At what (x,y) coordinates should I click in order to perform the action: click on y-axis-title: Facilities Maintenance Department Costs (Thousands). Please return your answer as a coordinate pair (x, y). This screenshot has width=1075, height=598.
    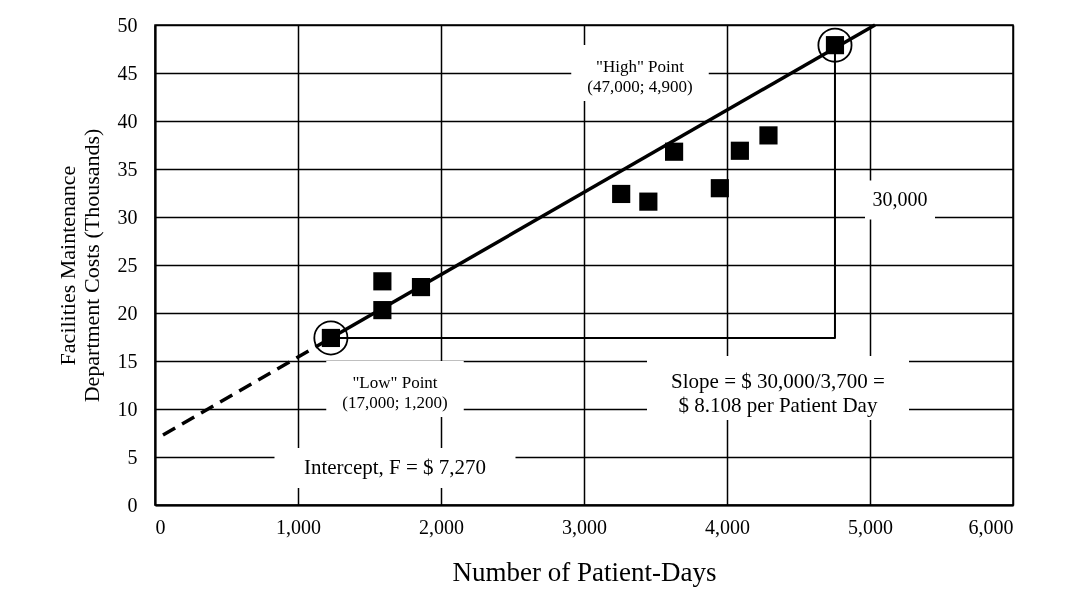
    Looking at the image, I should click on (79, 265).